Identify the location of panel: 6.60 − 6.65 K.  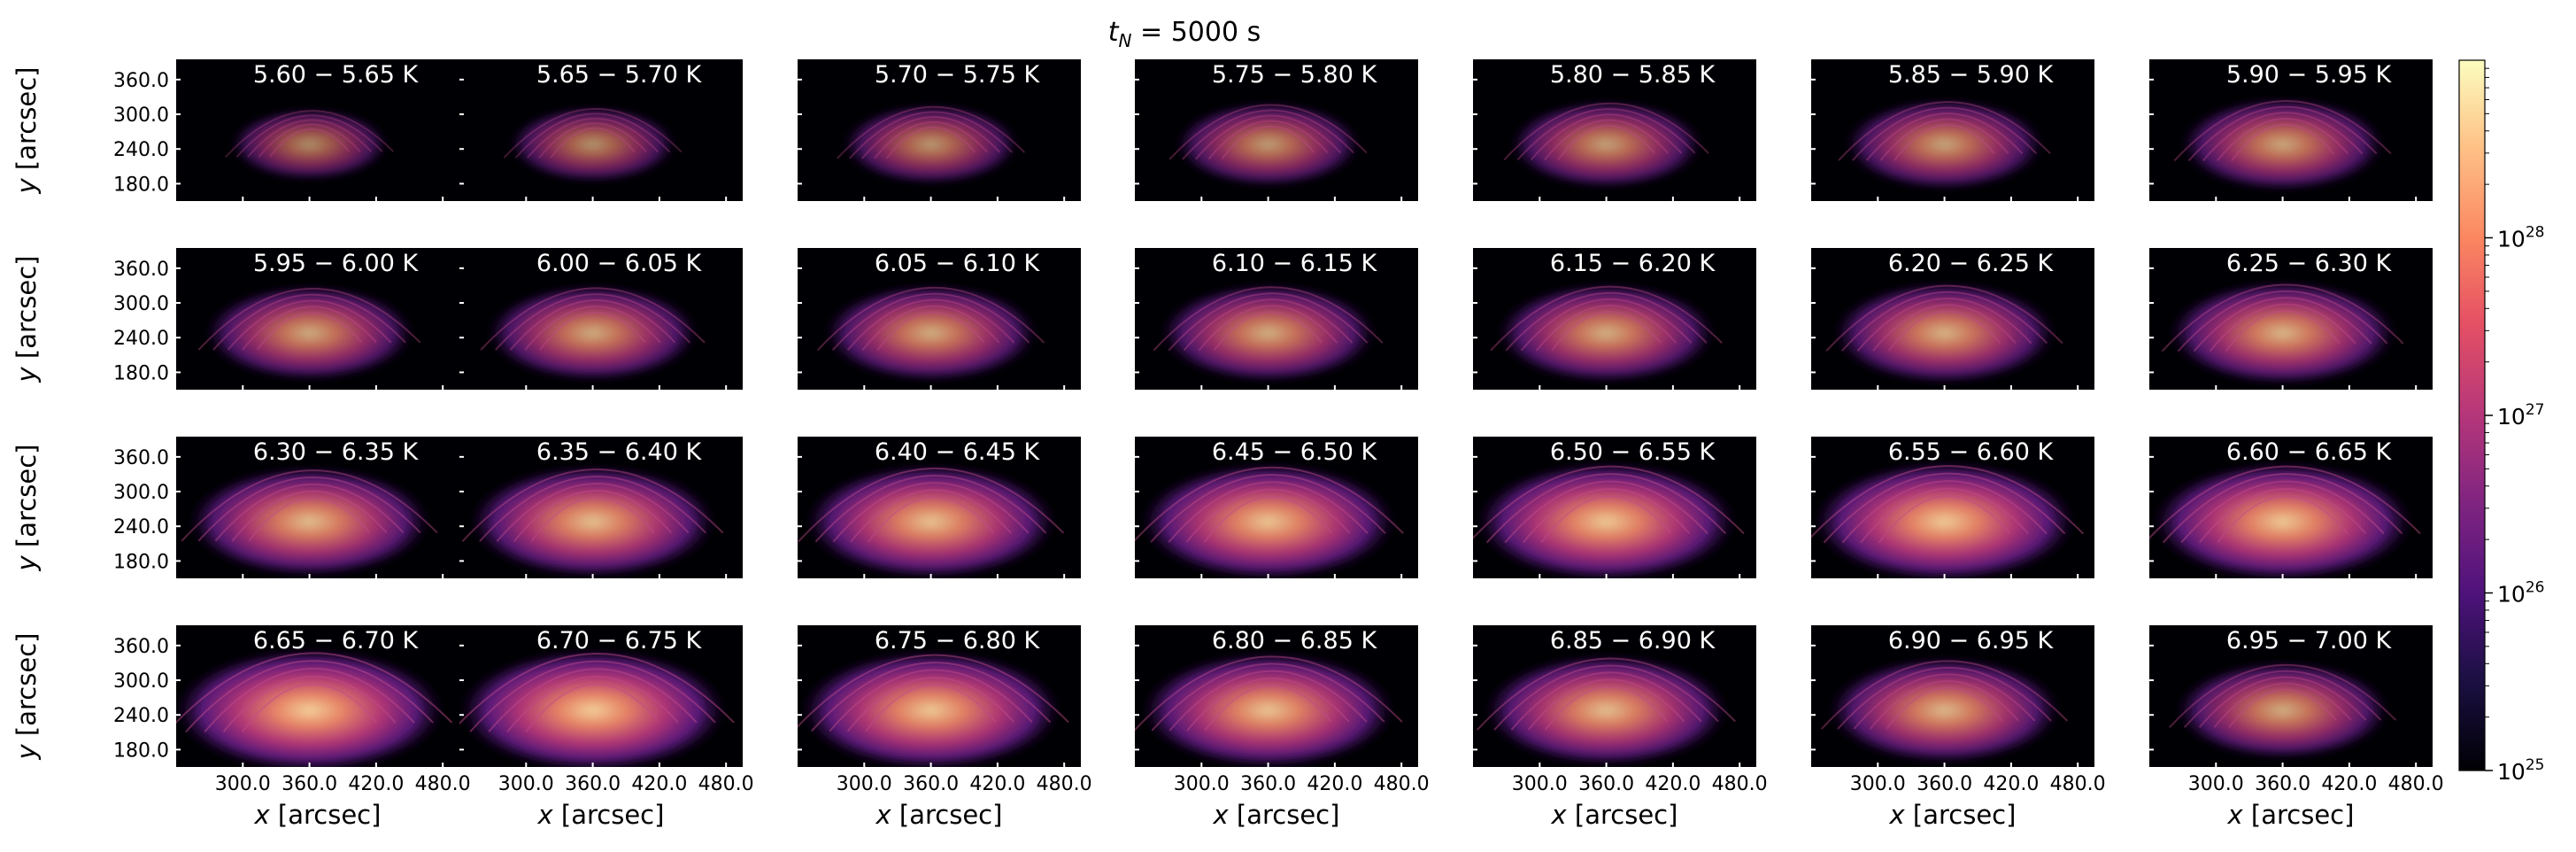
(2291, 507).